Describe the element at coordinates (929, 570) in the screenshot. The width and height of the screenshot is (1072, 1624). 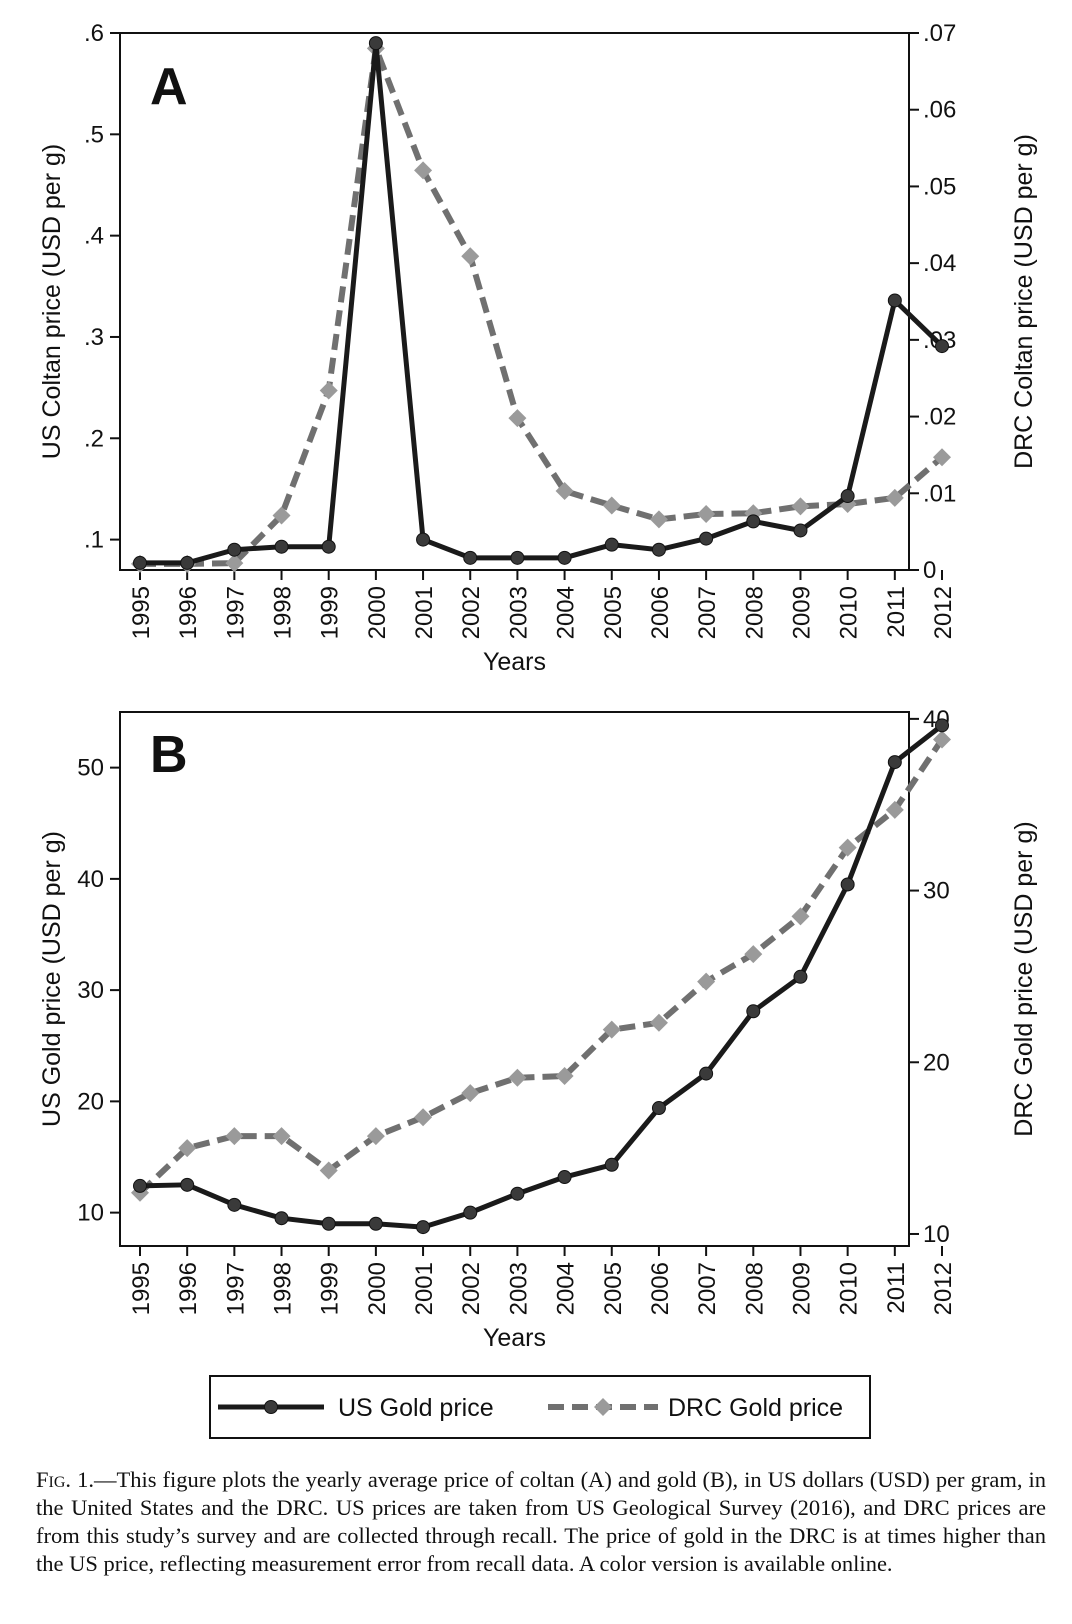
I see `right-y-tick-label: 0` at that location.